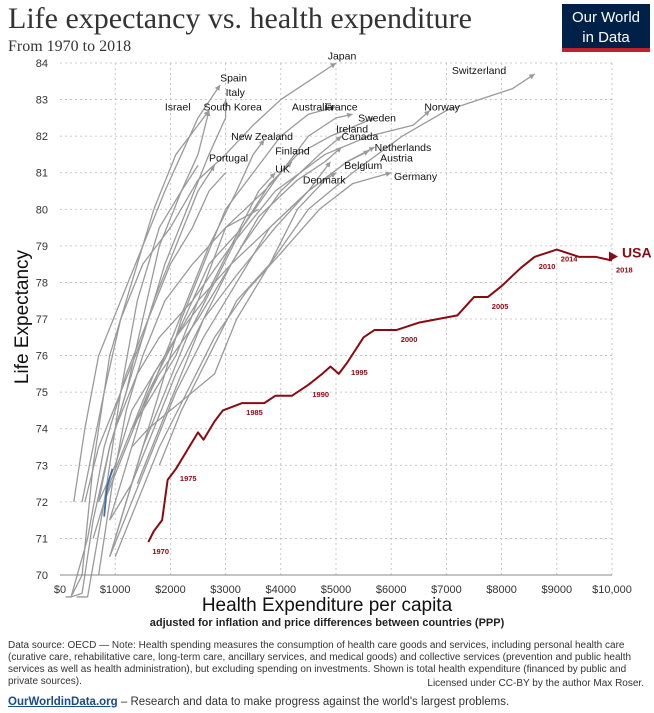 This screenshot has width=654, height=713. What do you see at coordinates (336, 590) in the screenshot?
I see `x-tick-label: $5000` at bounding box center [336, 590].